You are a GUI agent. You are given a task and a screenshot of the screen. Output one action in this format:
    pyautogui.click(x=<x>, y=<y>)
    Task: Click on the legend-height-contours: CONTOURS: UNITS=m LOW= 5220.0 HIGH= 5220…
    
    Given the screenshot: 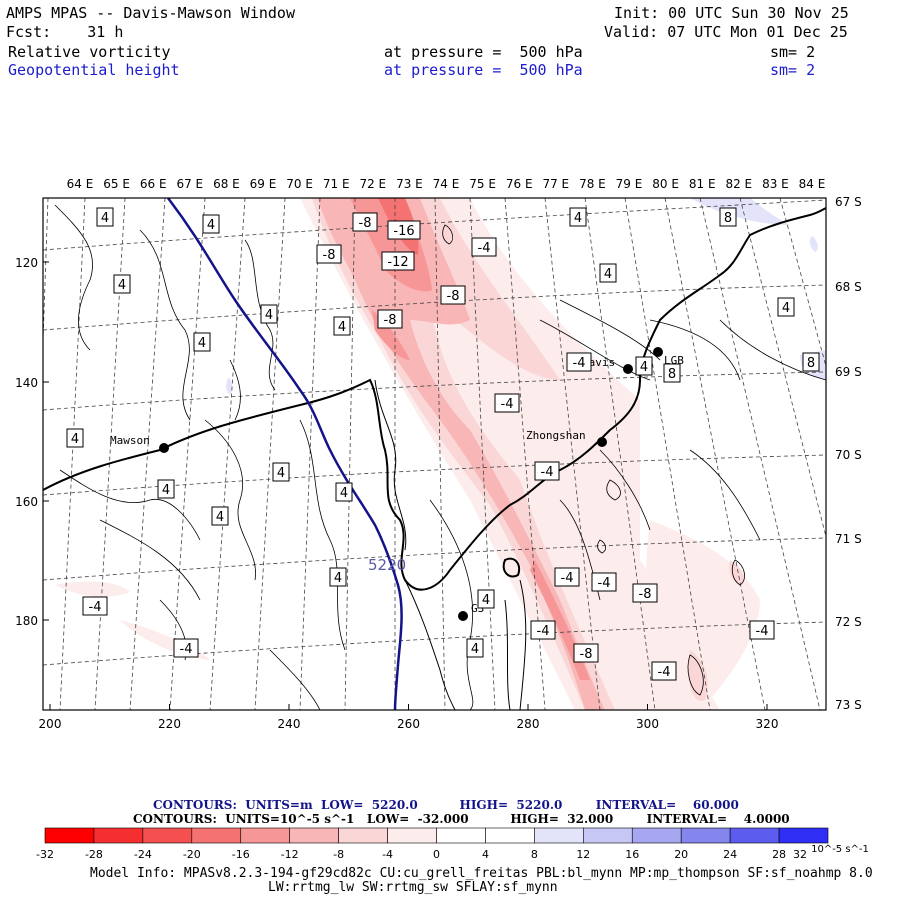 What is the action you would take?
    pyautogui.click(x=446, y=805)
    